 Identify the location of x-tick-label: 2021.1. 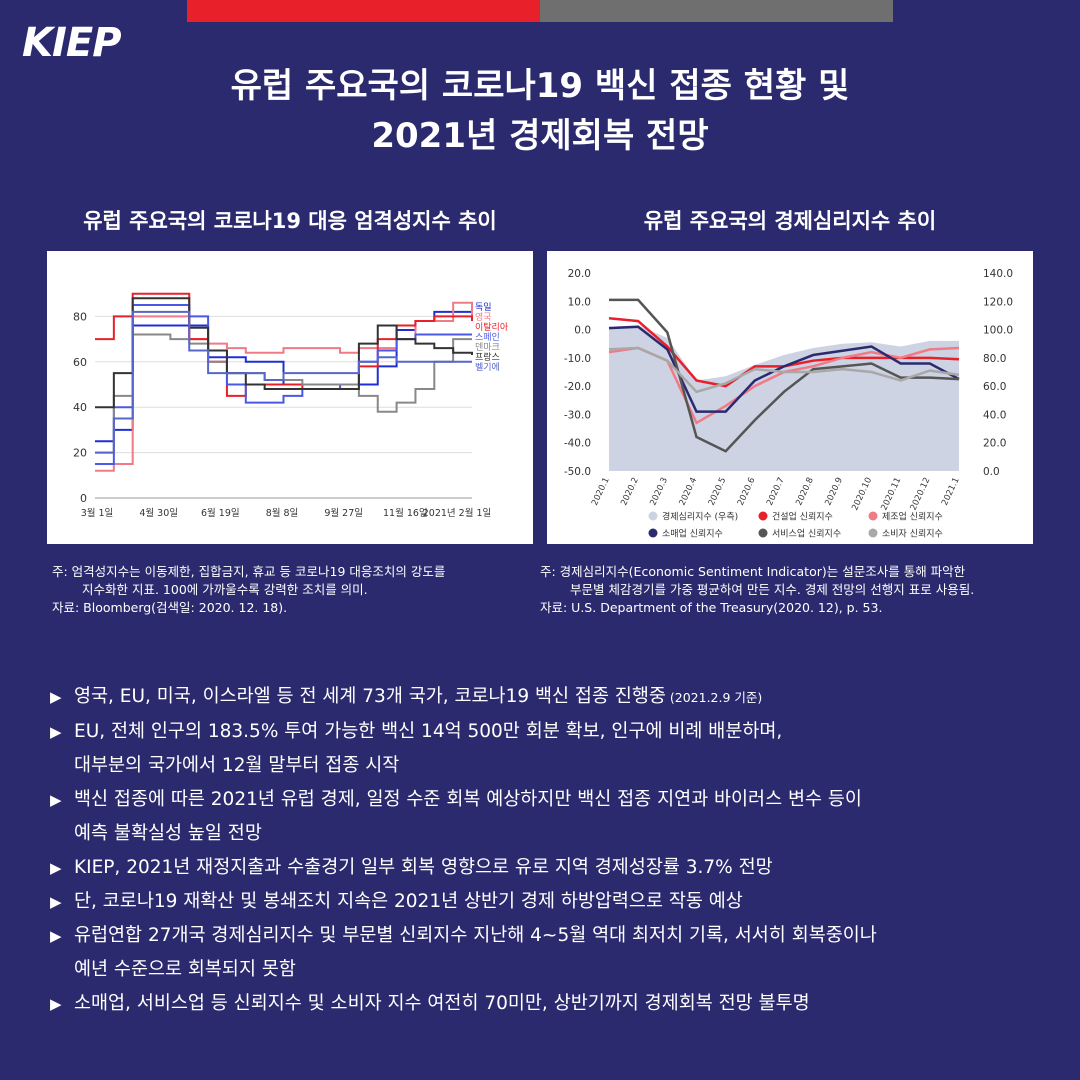
(951, 491).